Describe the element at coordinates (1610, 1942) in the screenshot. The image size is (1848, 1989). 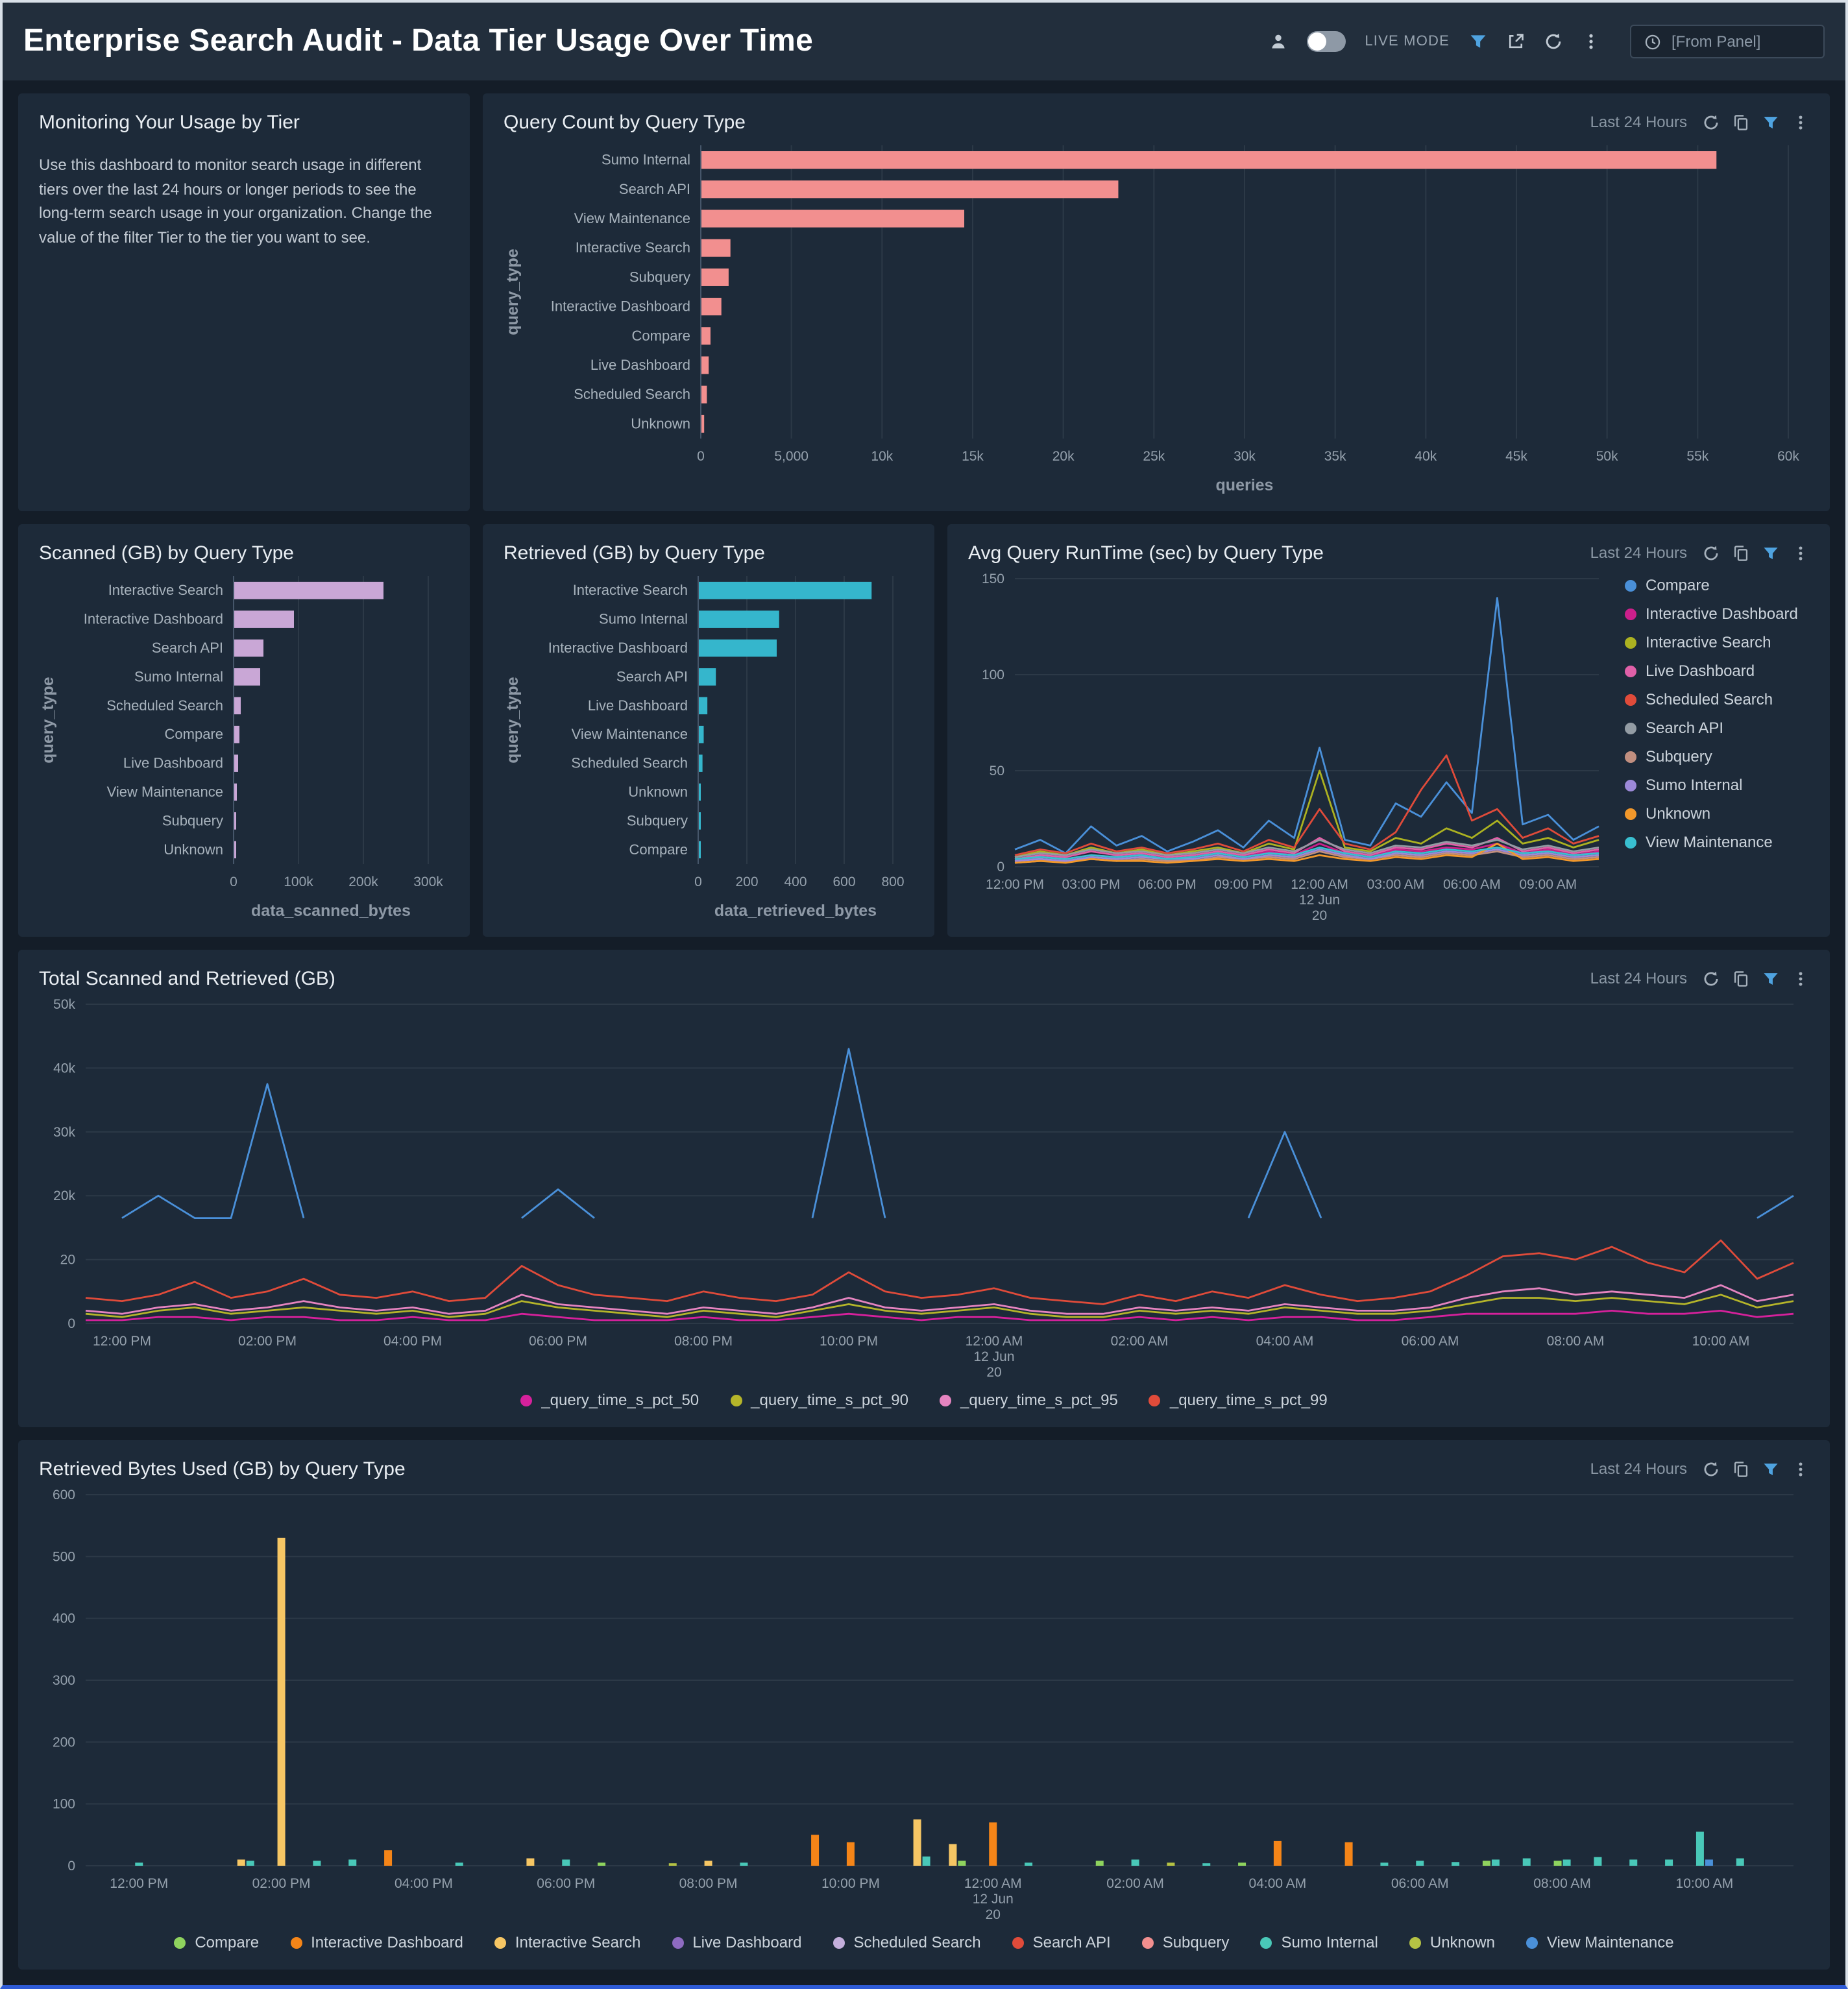
I see `legend-label: View Maintenance` at that location.